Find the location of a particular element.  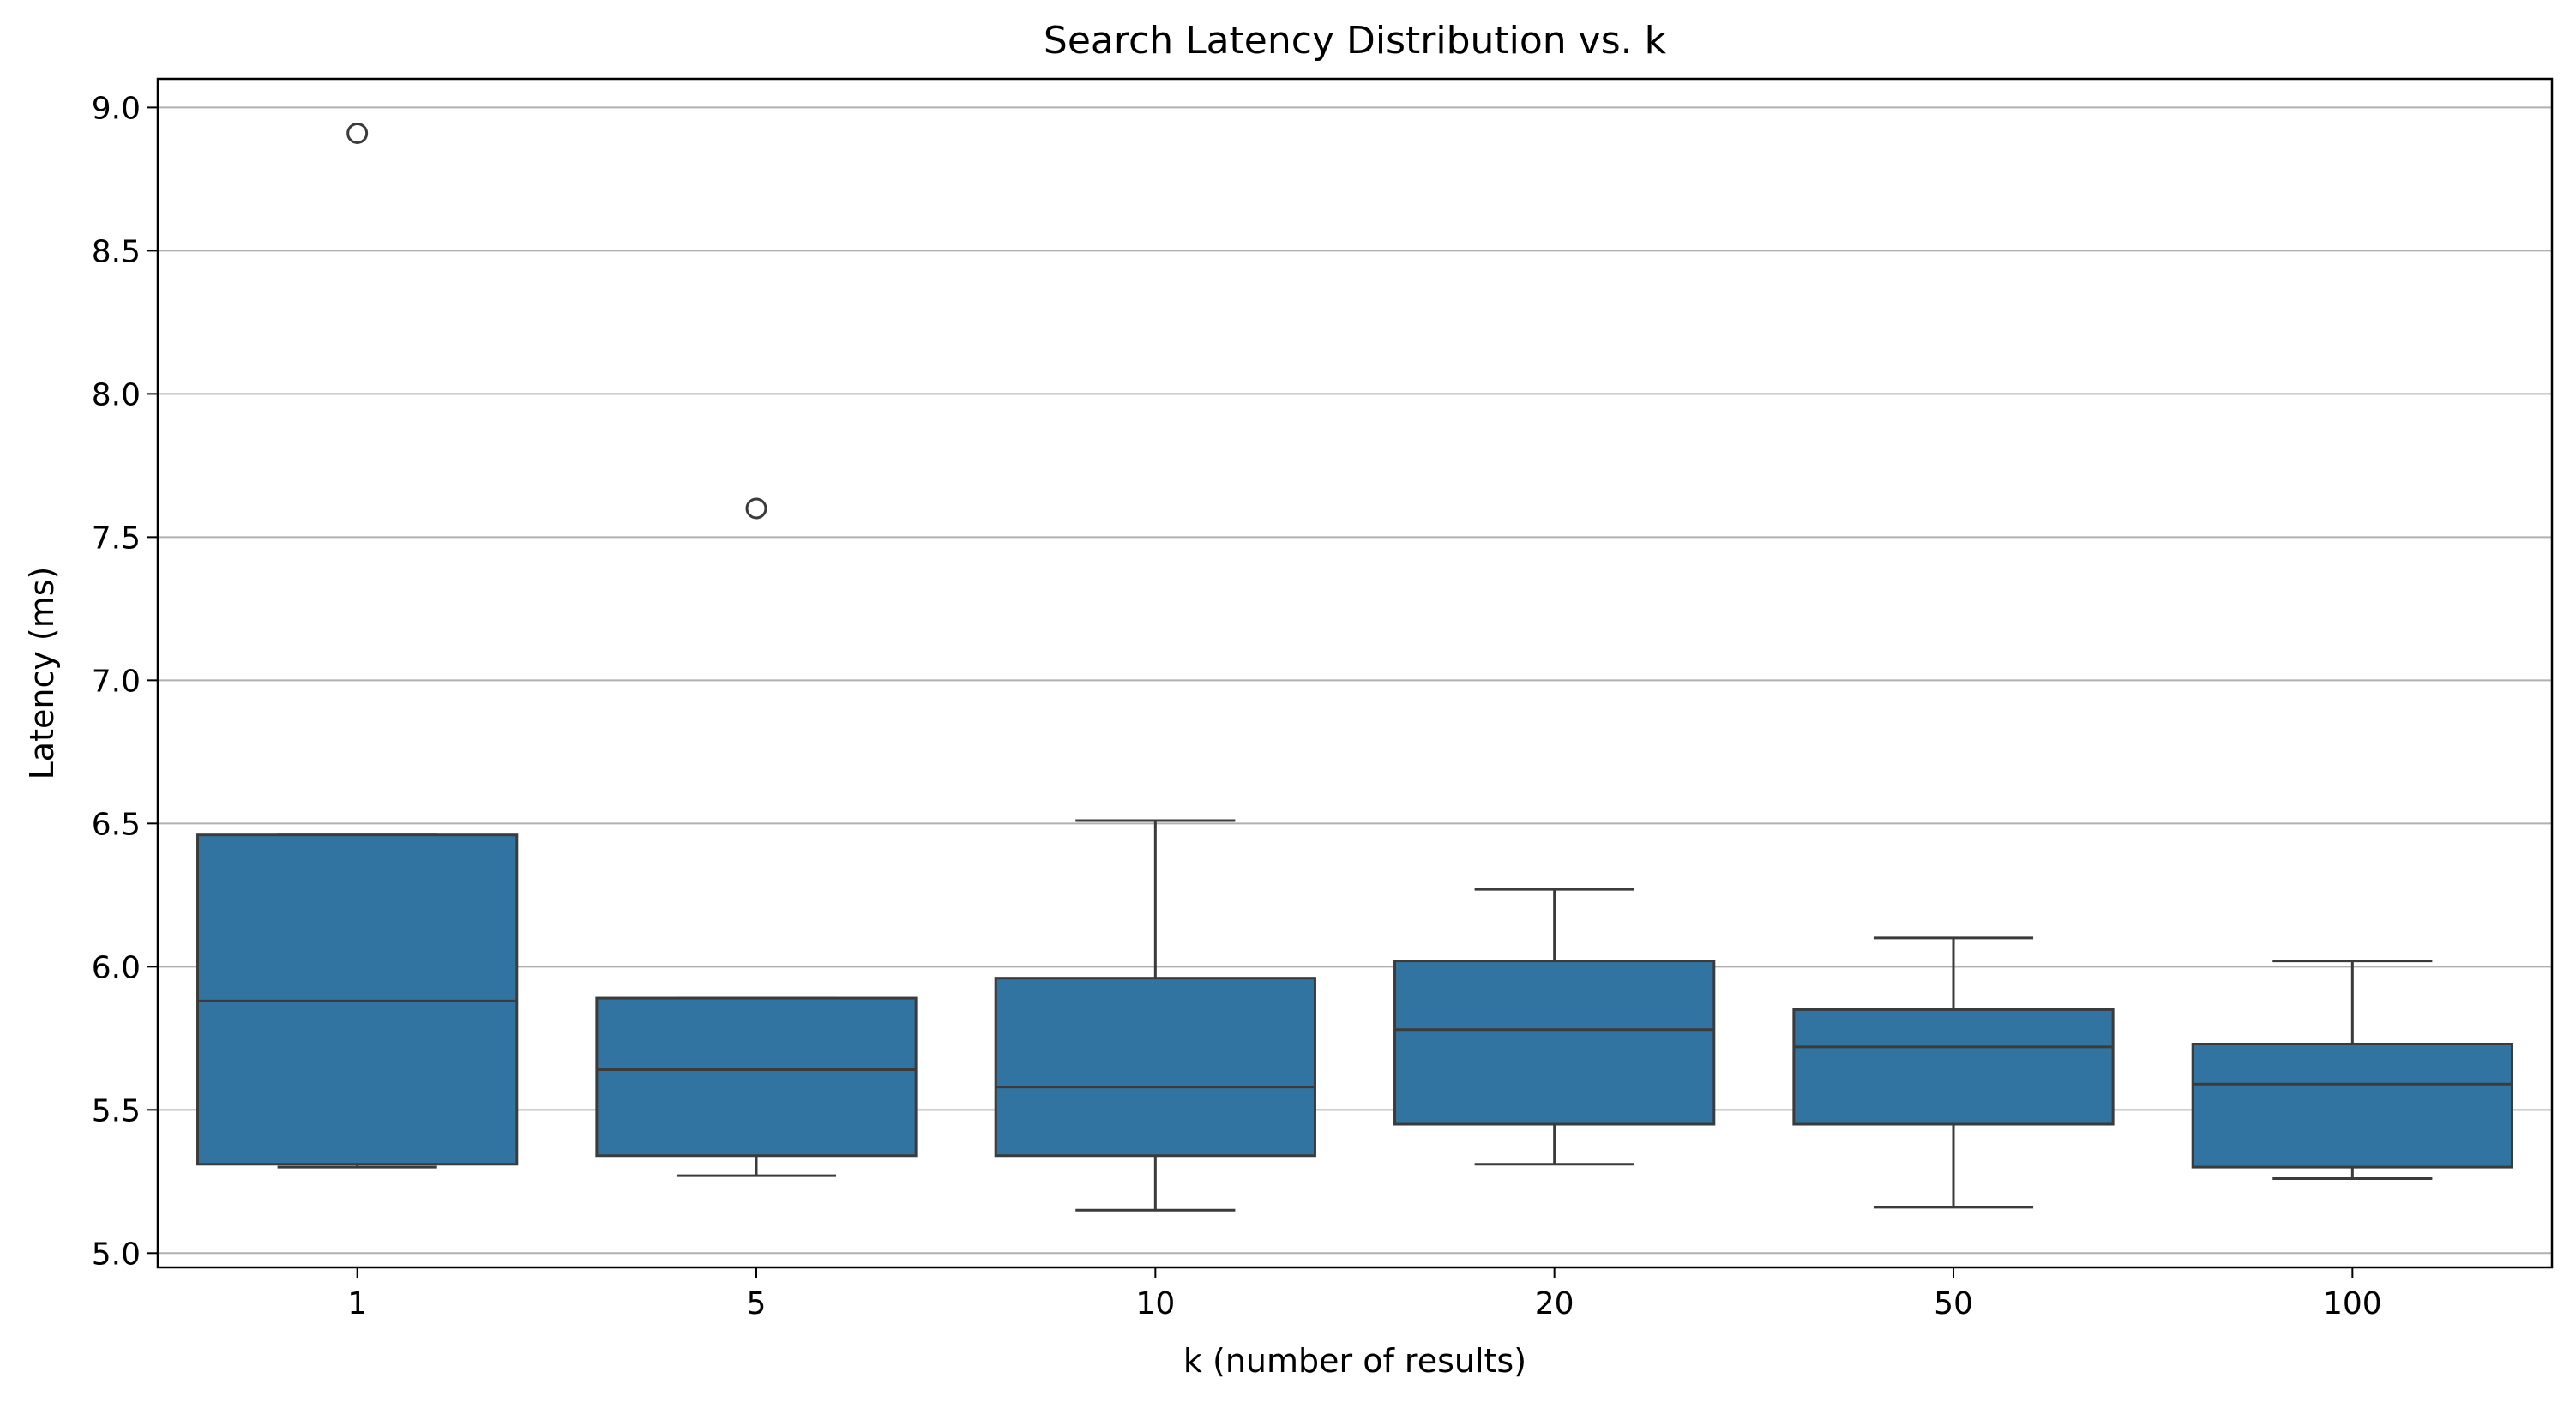

y-tick-label: 9.0 is located at coordinates (117, 108).